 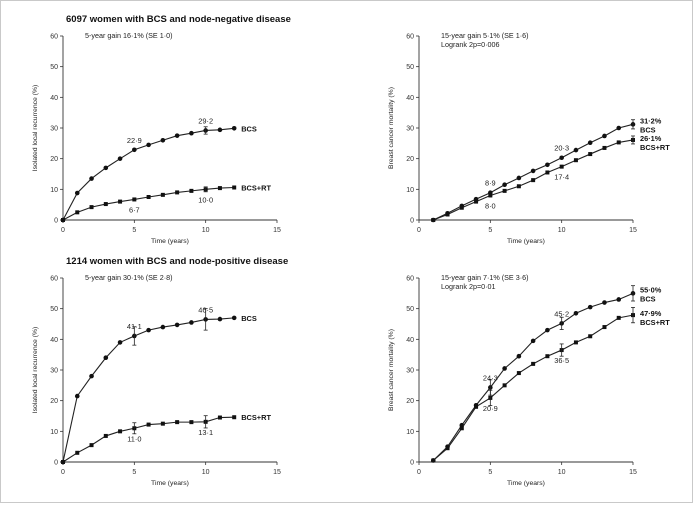 I want to click on data-label-bcs-rt: 20·9, so click(x=490, y=408).